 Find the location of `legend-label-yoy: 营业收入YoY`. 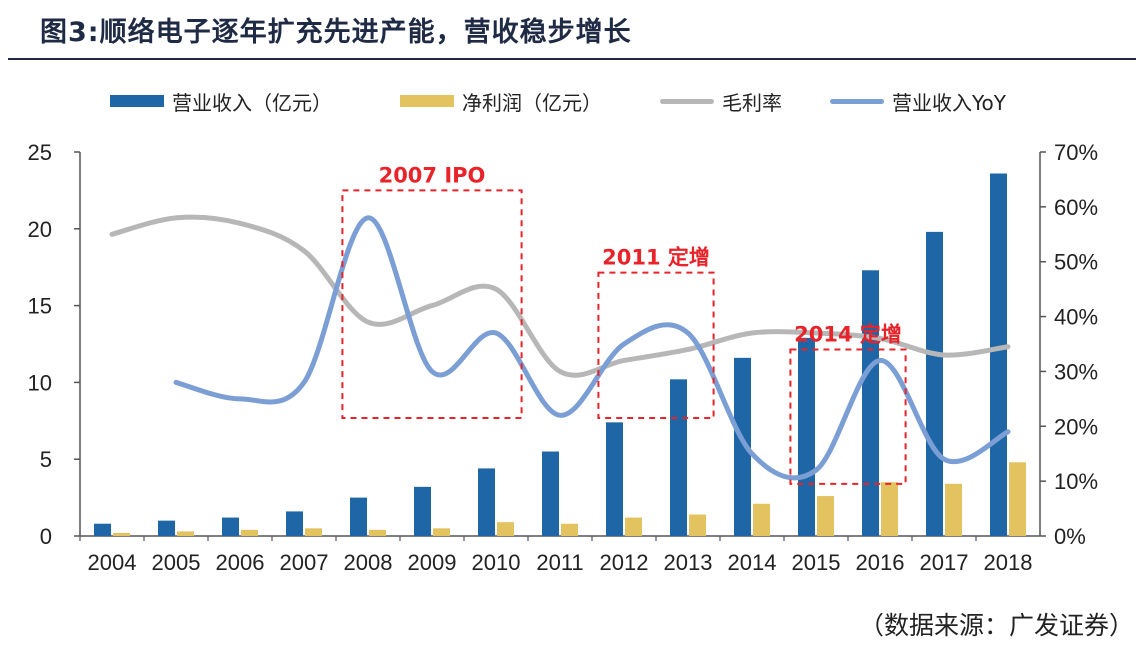

legend-label-yoy: 营业收入YoY is located at coordinates (949, 102).